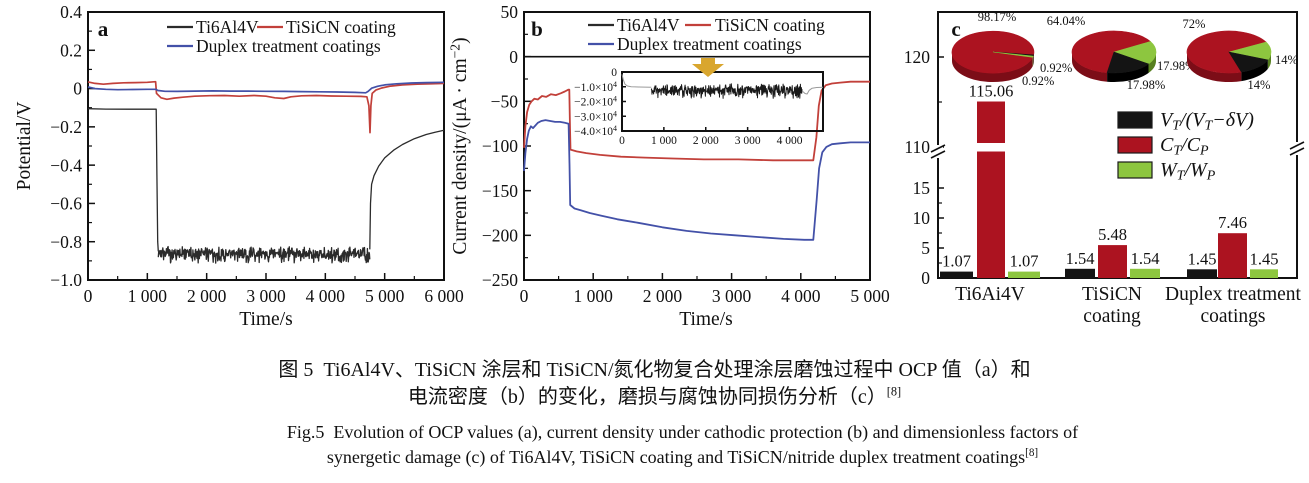 The image size is (1309, 483). What do you see at coordinates (459, 145) in the screenshot?
I see `y-axis-label: Current density/(μA · cm−2)` at bounding box center [459, 145].